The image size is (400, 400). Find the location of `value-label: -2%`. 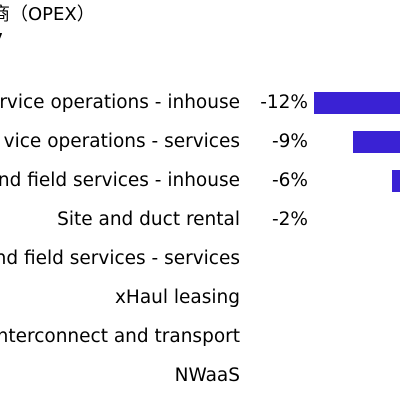

value-label: -2% is located at coordinates (290, 219).